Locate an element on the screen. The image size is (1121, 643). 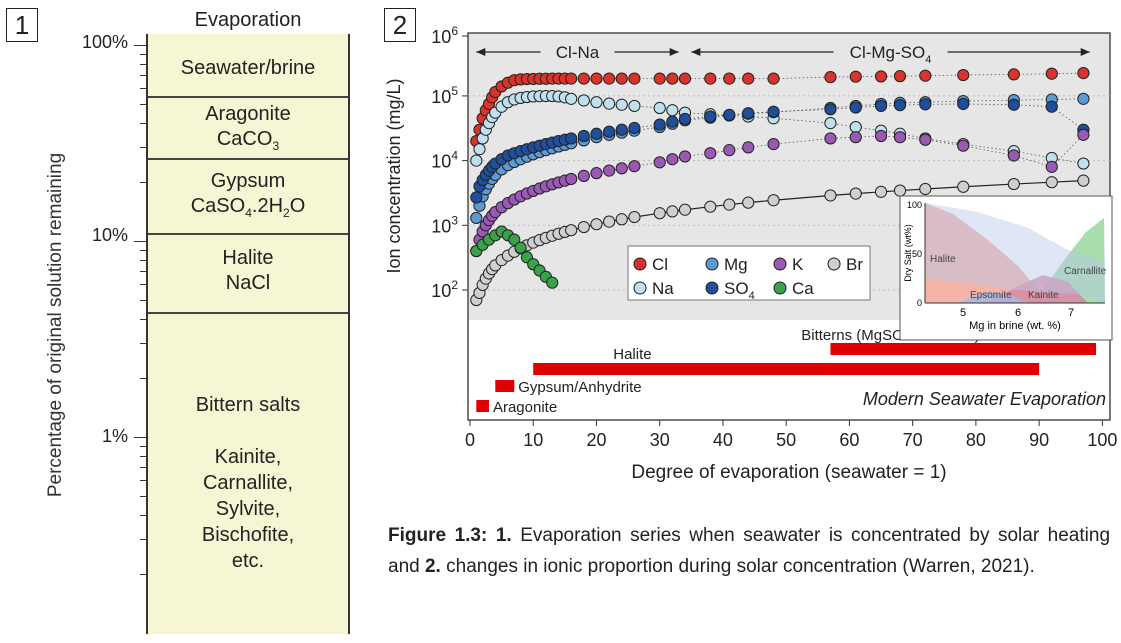
legend-label-na: Na is located at coordinates (663, 288).